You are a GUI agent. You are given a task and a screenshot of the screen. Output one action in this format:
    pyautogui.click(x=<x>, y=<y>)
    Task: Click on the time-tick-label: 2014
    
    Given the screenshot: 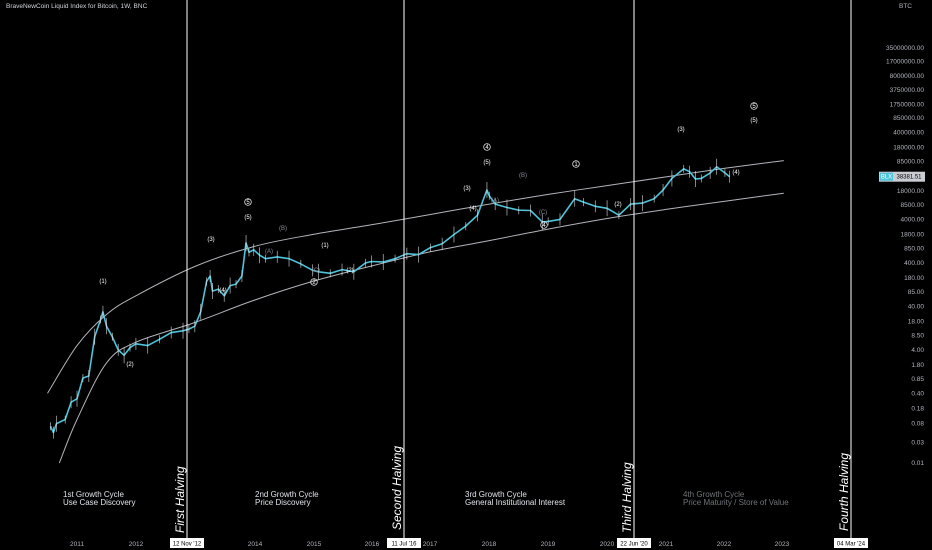 What is the action you would take?
    pyautogui.click(x=255, y=544)
    